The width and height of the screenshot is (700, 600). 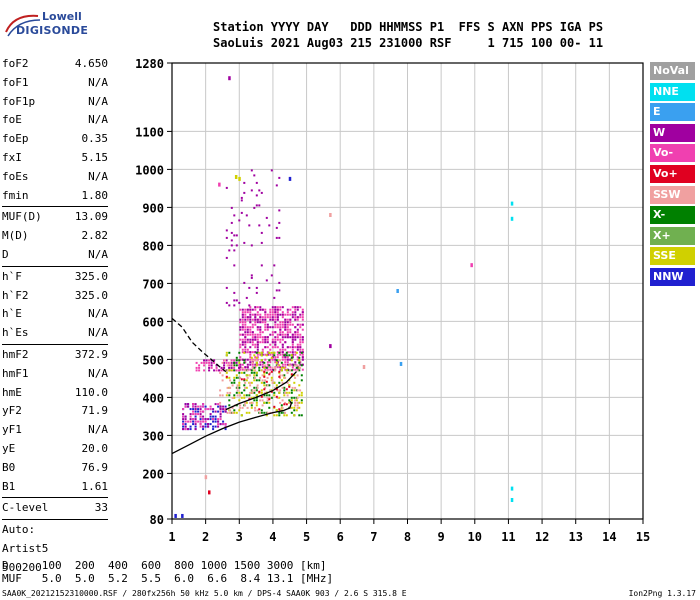 I want to click on param-name: foEs, so click(x=15, y=176).